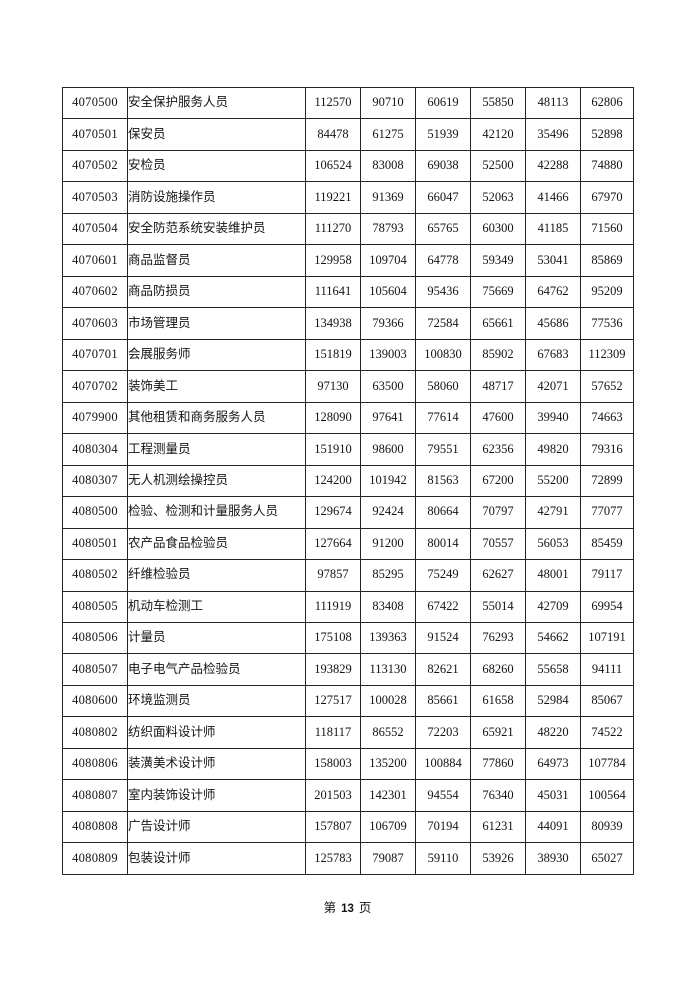 This screenshot has width=695, height=982. What do you see at coordinates (95, 292) in the screenshot?
I see `occupation-code: 4070602` at bounding box center [95, 292].